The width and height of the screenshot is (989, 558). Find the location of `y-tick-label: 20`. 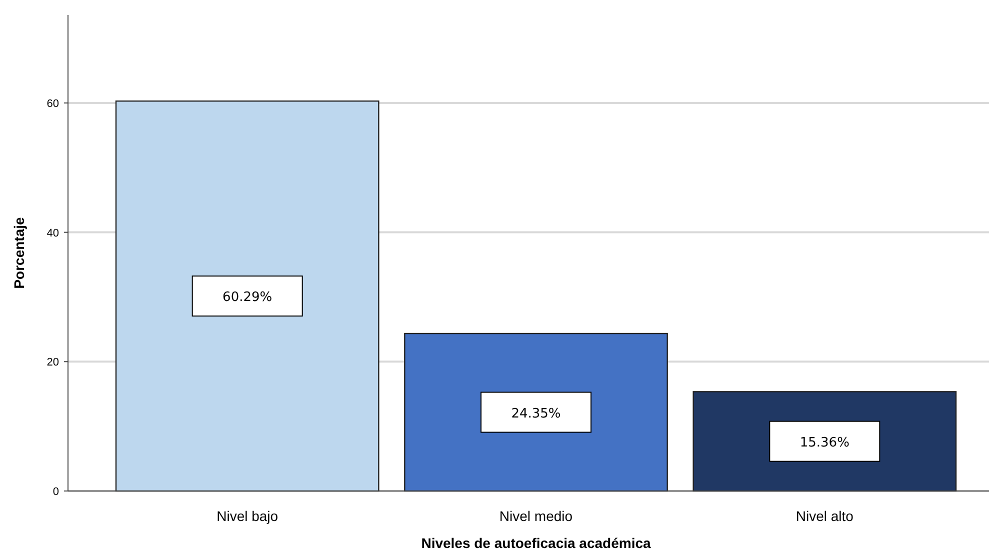

y-tick-label: 20 is located at coordinates (52, 362).